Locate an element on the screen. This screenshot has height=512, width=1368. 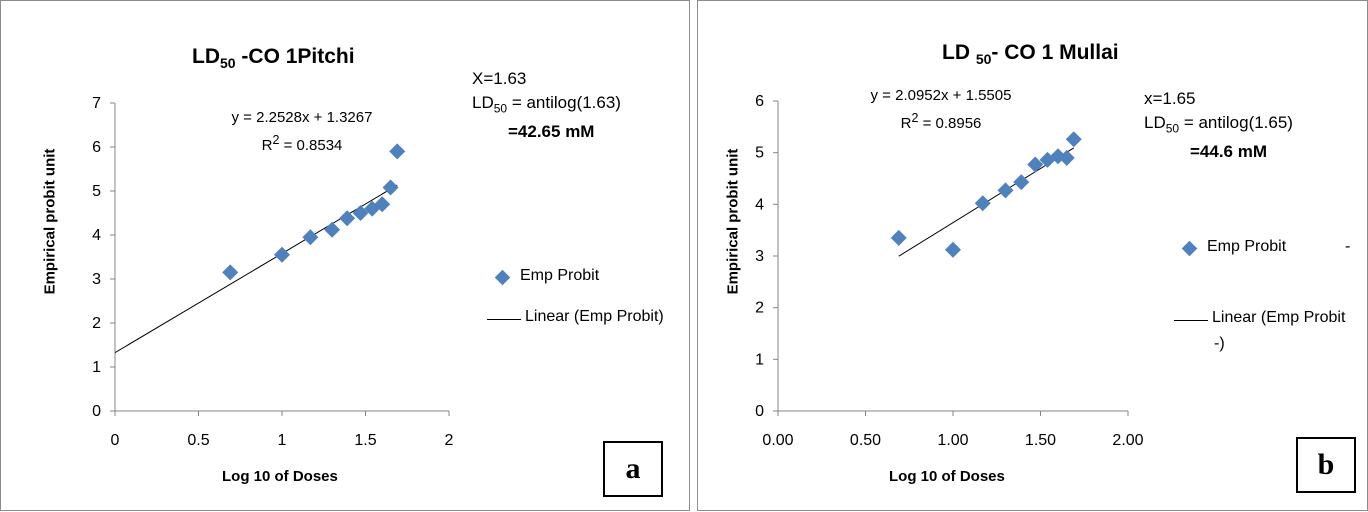
x-tick-label: 1 is located at coordinates (282, 440).